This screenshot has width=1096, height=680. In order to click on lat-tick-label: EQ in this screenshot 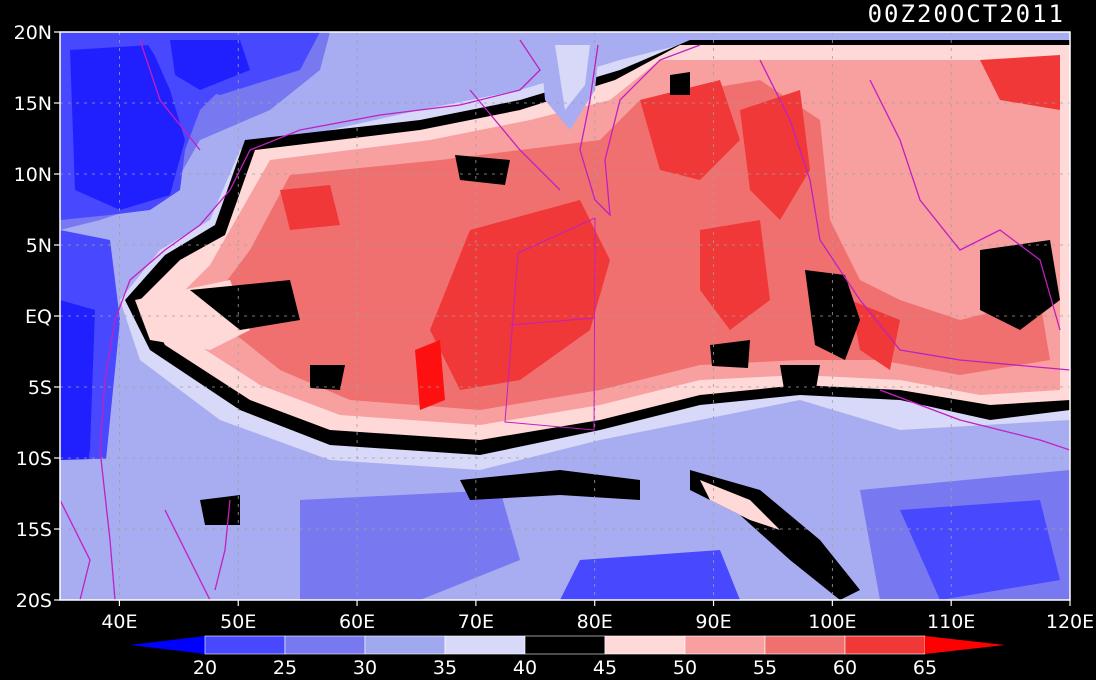, I will do `click(38, 317)`.